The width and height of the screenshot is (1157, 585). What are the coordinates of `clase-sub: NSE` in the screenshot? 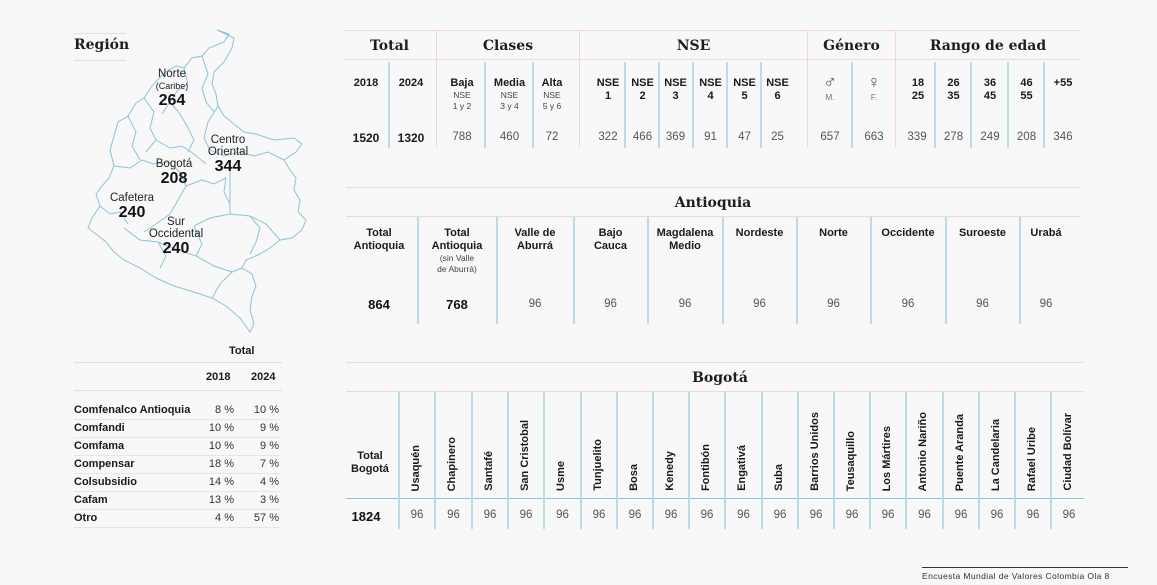 It's located at (509, 95).